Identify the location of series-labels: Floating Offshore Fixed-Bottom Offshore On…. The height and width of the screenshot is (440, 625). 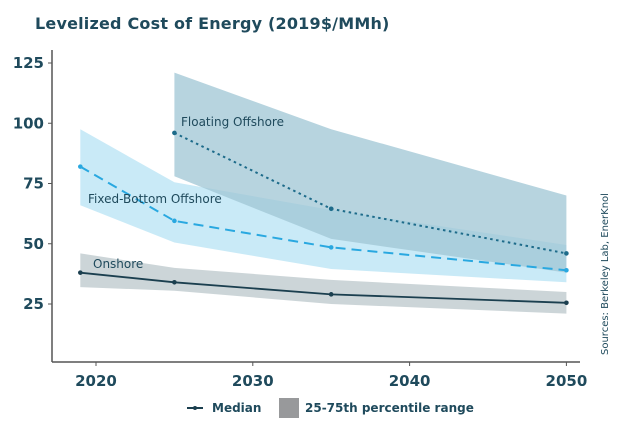
(186, 193).